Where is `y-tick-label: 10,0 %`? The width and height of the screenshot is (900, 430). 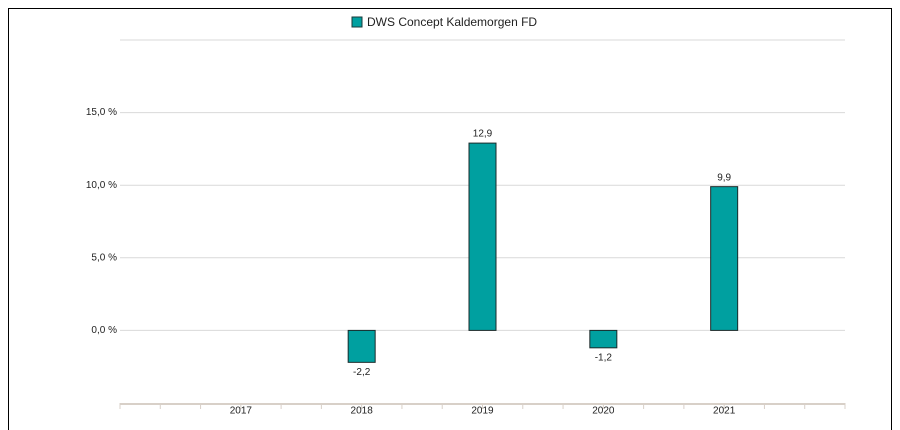
y-tick-label: 10,0 % is located at coordinates (101, 185).